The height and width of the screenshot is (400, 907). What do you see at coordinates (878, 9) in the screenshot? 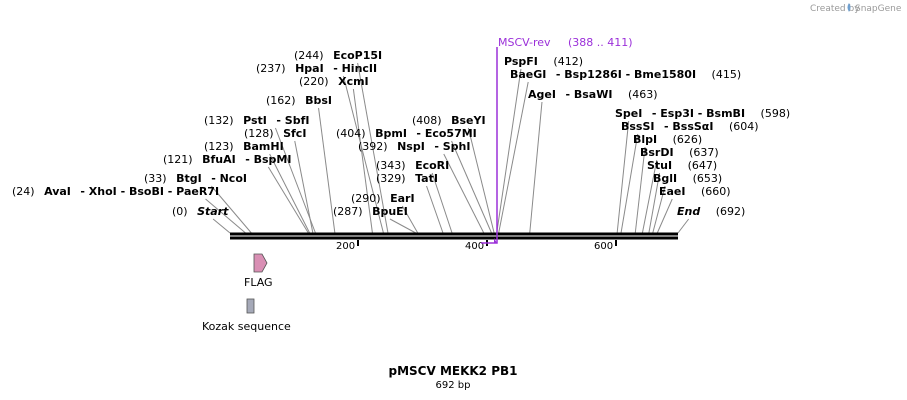
I see `brand-text: SnapGene` at bounding box center [878, 9].